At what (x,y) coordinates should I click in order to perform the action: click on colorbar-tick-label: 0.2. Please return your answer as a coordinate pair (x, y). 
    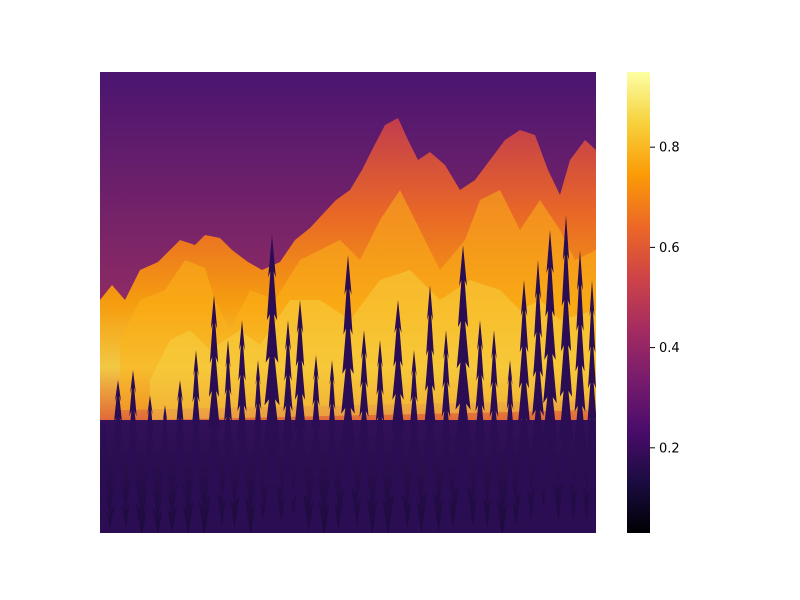
    Looking at the image, I should click on (669, 448).